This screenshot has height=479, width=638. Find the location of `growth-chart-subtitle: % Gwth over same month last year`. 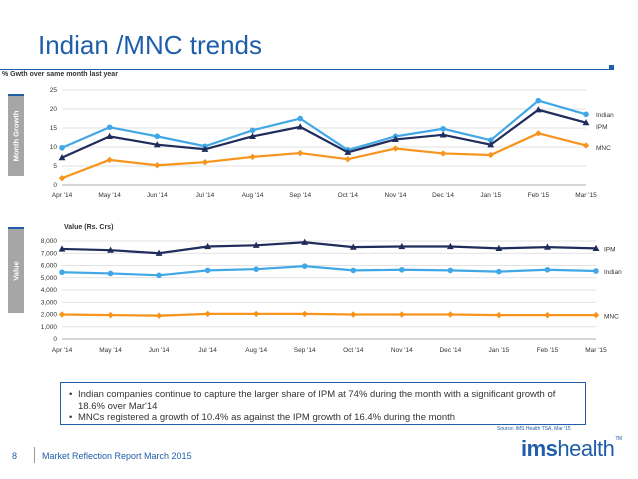

growth-chart-subtitle: % Gwth over same month last year is located at coordinates (60, 74).